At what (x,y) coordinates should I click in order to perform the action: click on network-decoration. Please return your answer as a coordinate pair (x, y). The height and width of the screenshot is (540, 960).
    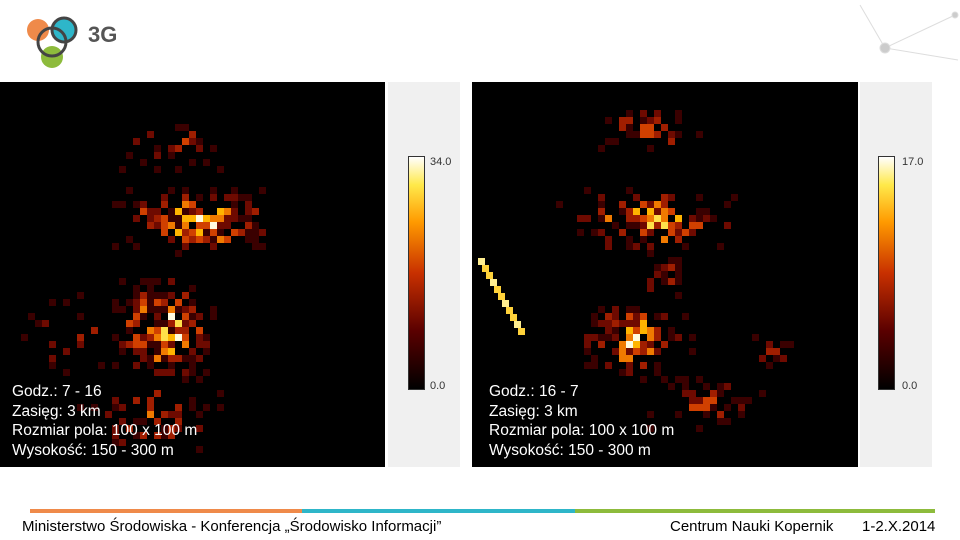
    Looking at the image, I should click on (909, 32).